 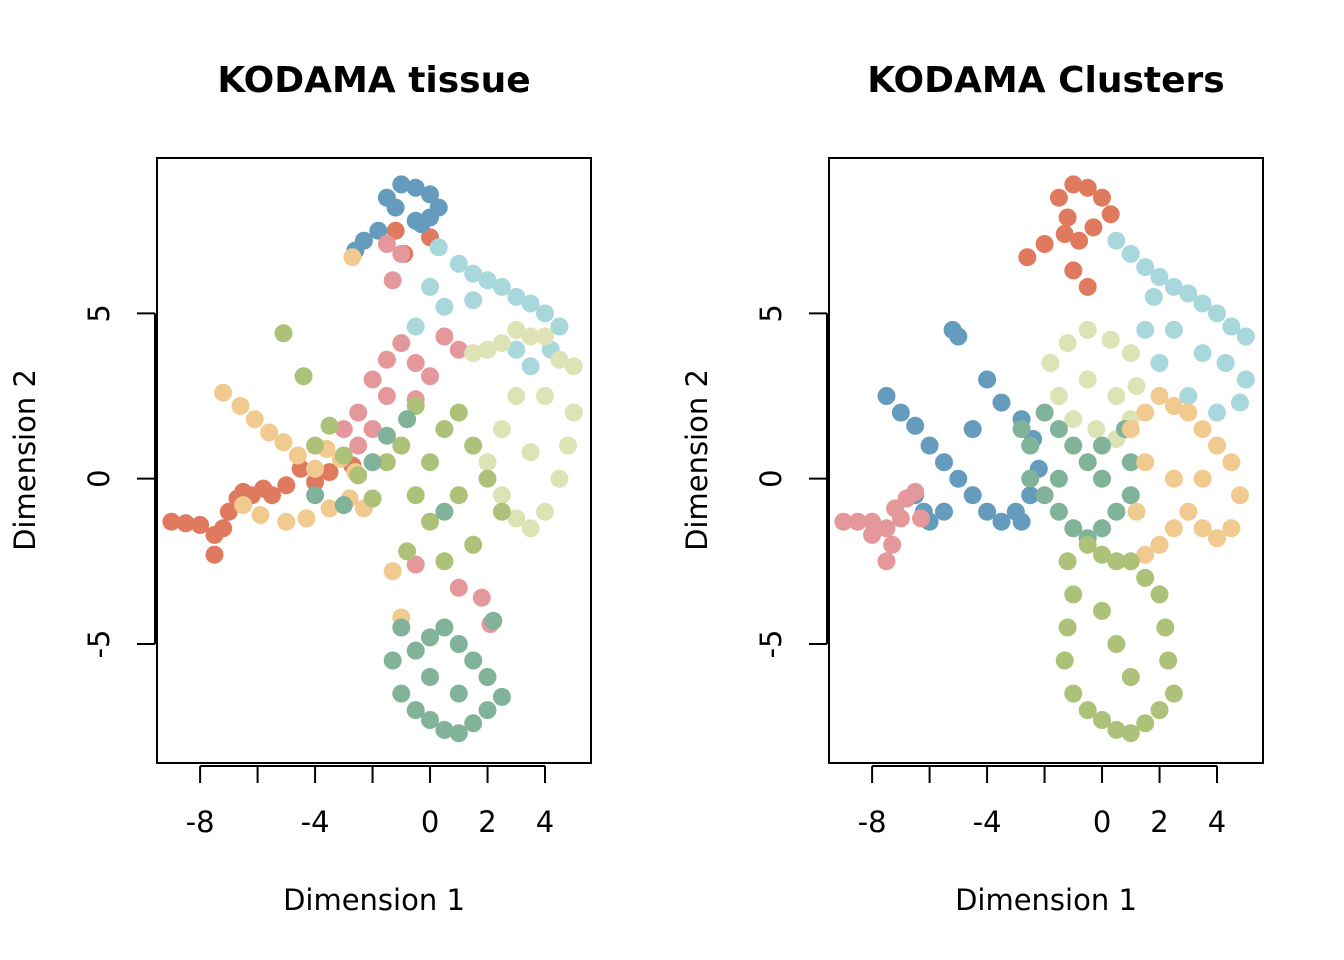 What do you see at coordinates (1093, 384) in the screenshot?
I see `series-cream` at bounding box center [1093, 384].